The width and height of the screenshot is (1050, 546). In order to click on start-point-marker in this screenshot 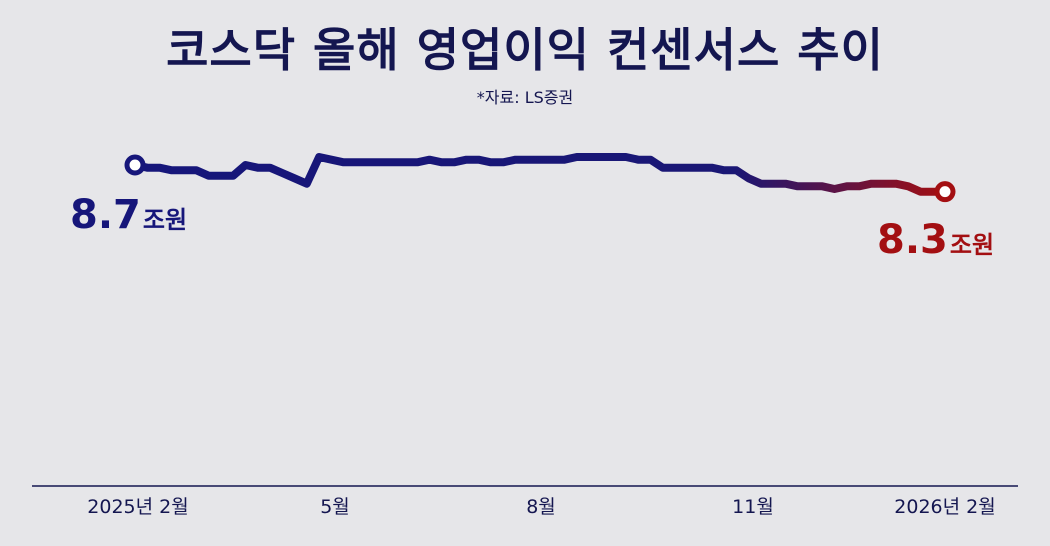, I will do `click(135, 165)`.